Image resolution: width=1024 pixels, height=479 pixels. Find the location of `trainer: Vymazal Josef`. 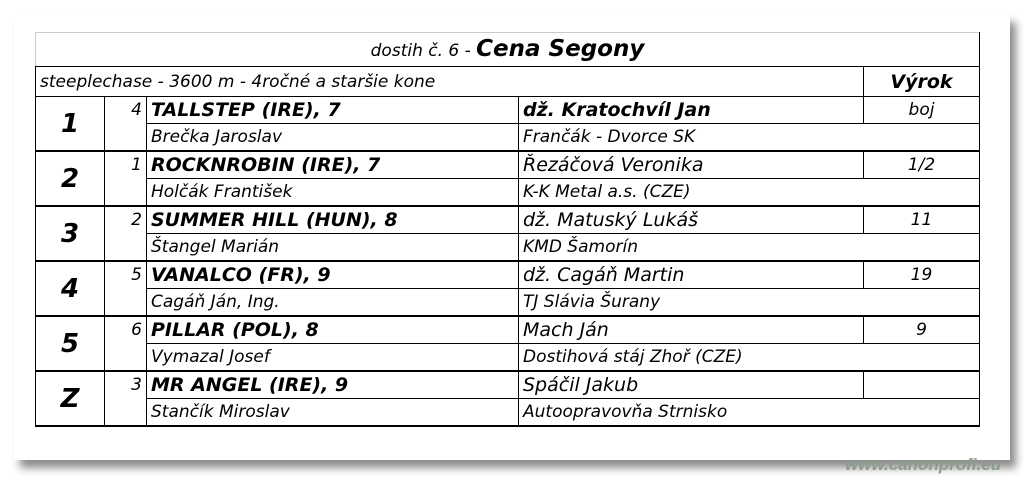

trainer: Vymazal Josef is located at coordinates (332, 357).